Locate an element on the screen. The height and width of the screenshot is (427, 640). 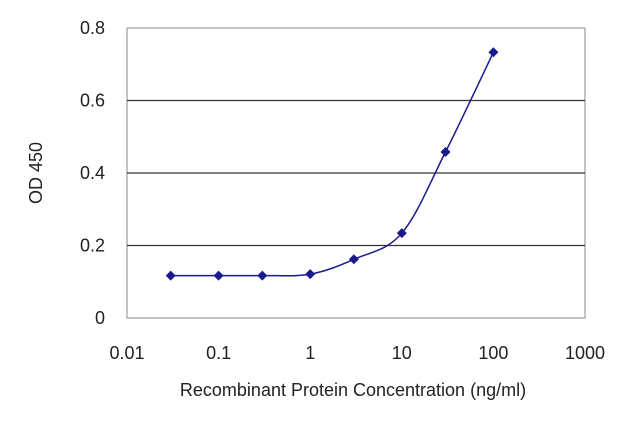
y-tick-label: 0.6 is located at coordinates (92, 101).